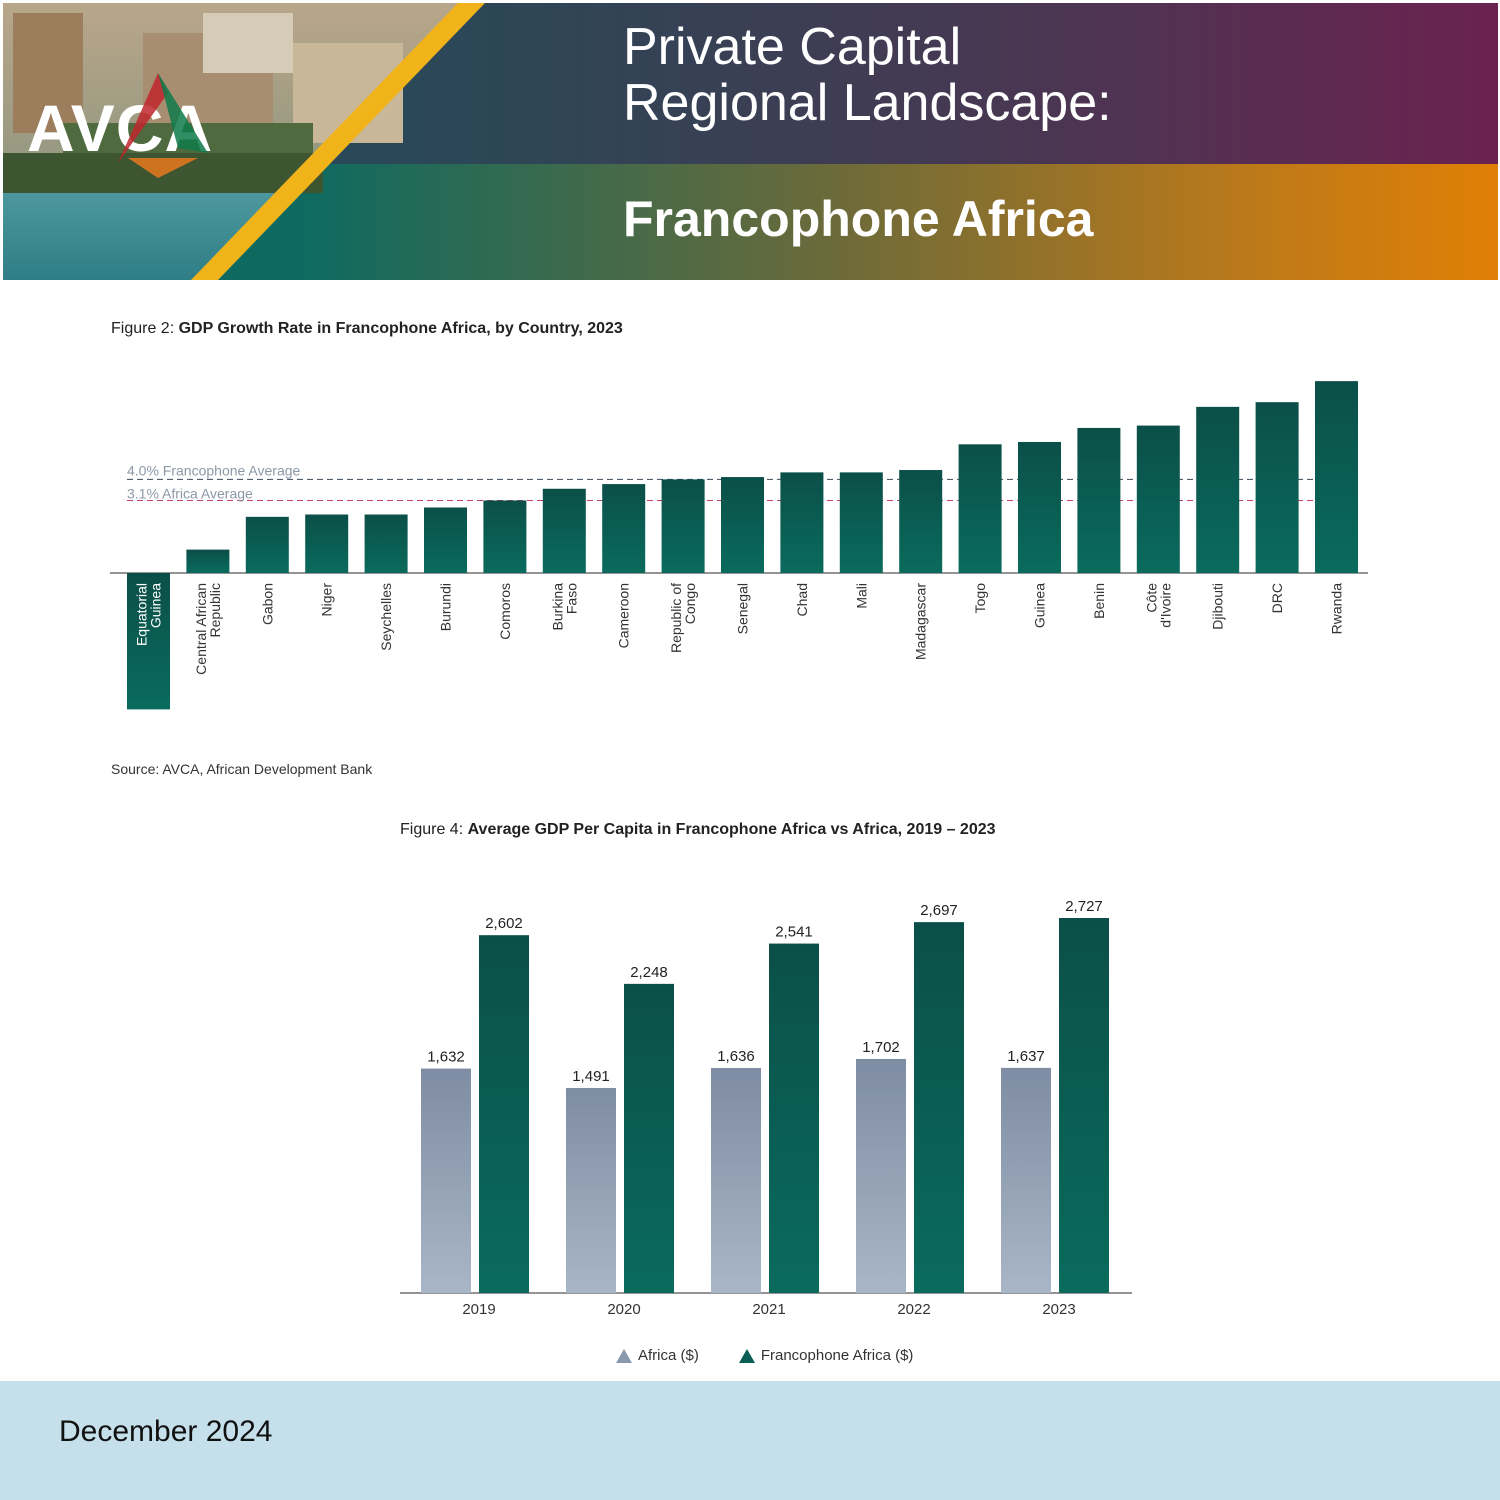  What do you see at coordinates (623, 1309) in the screenshot?
I see `category-label: 2020` at bounding box center [623, 1309].